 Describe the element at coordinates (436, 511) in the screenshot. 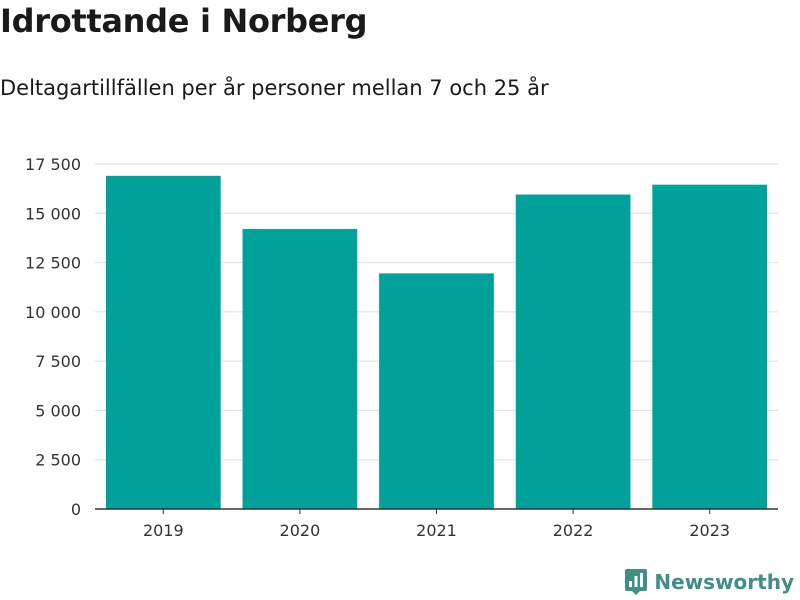

I see `axes` at that location.